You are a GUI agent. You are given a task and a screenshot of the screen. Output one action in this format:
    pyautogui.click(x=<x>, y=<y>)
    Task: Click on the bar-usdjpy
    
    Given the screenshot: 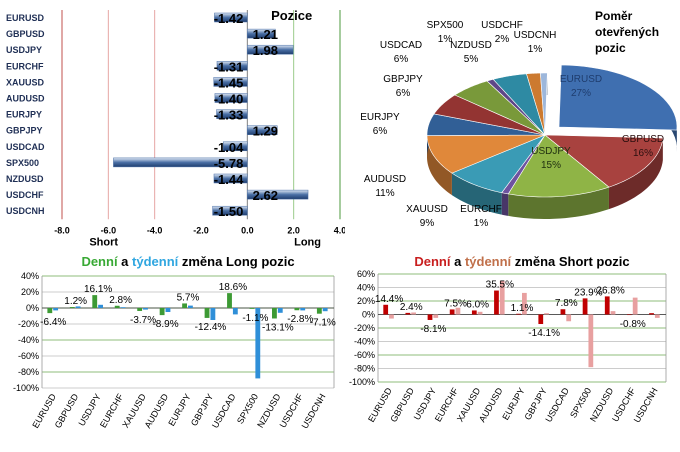 What is the action you would take?
    pyautogui.click(x=270, y=49)
    